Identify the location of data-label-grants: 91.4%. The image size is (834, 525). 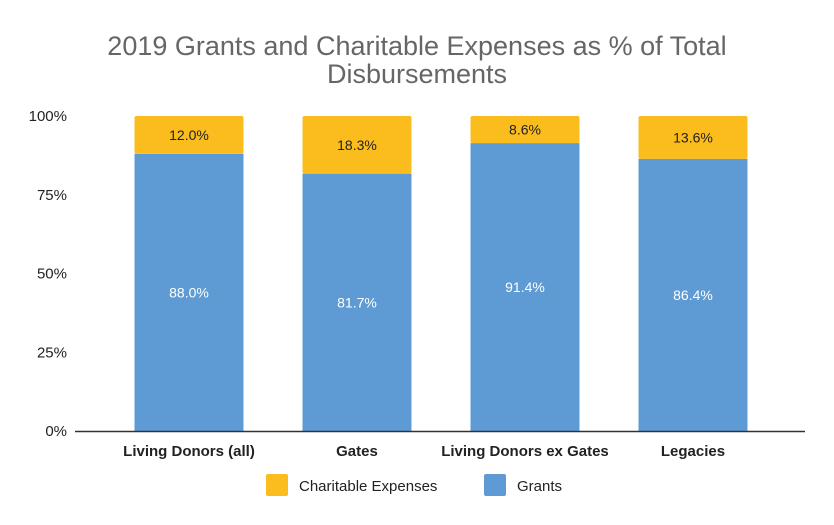
(525, 287).